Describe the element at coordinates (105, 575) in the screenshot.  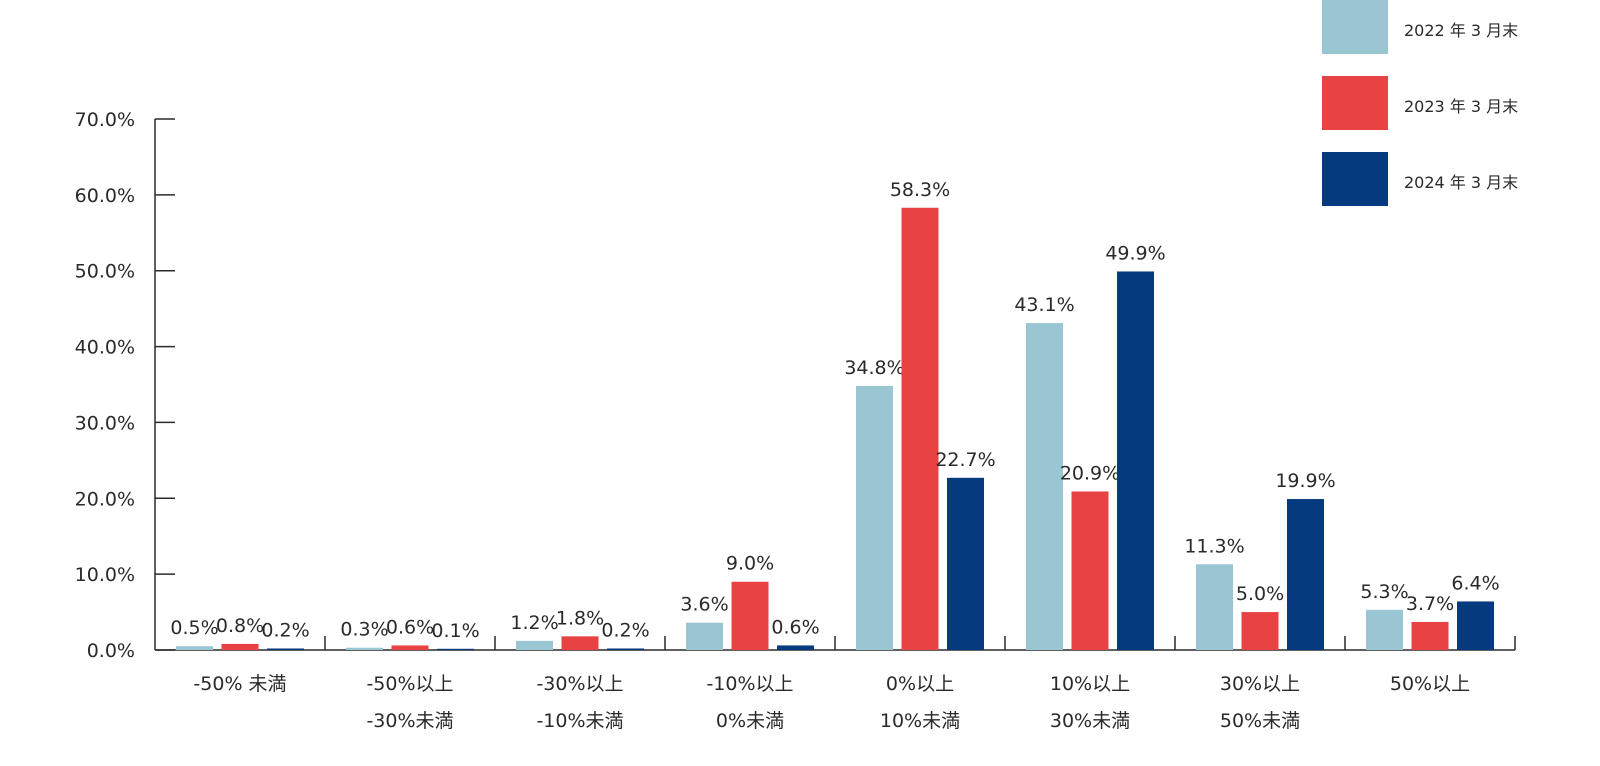
I see `y-tick-label: 10.0%` at that location.